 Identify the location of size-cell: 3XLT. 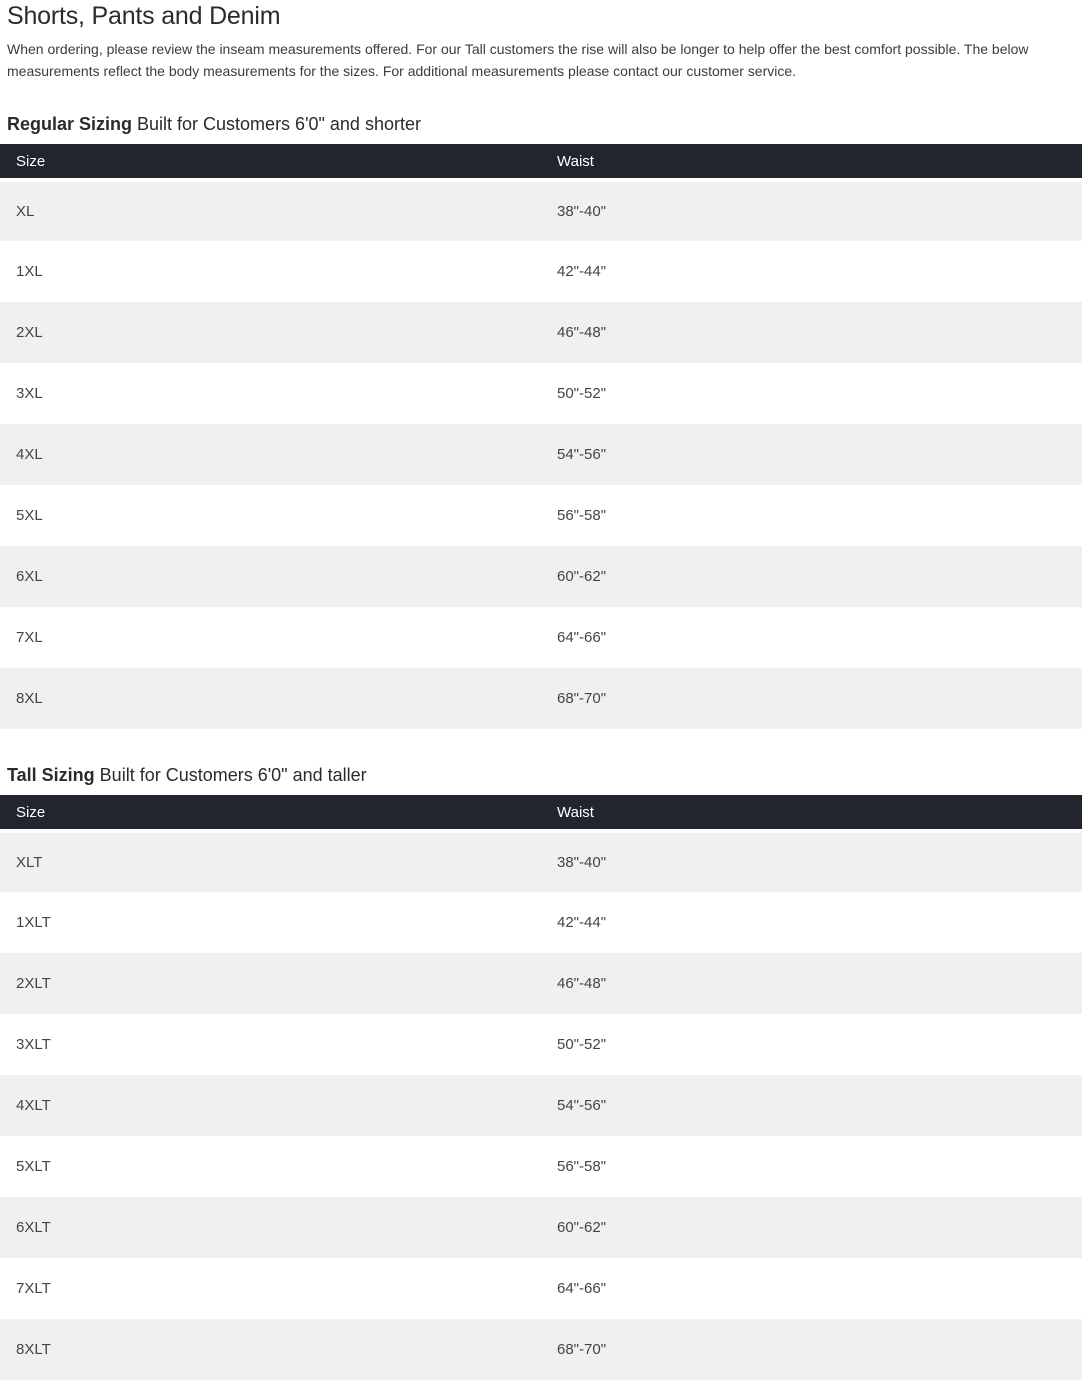
(33, 1044).